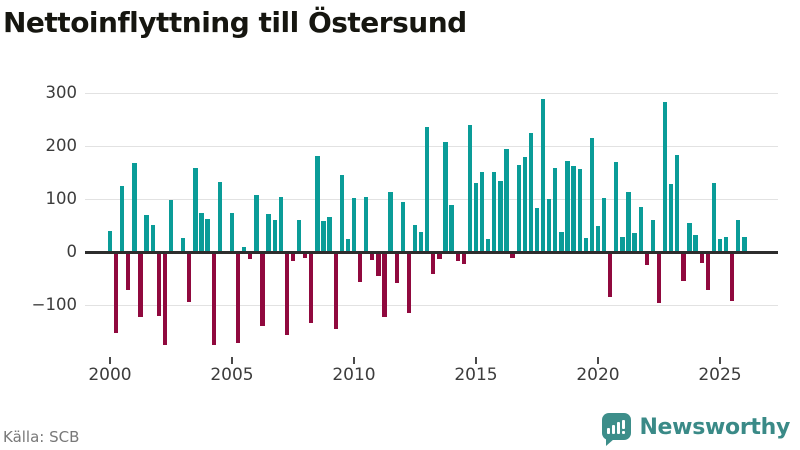 This screenshot has height=450, width=800. I want to click on x-axis-tick-label: 2025, so click(720, 375).